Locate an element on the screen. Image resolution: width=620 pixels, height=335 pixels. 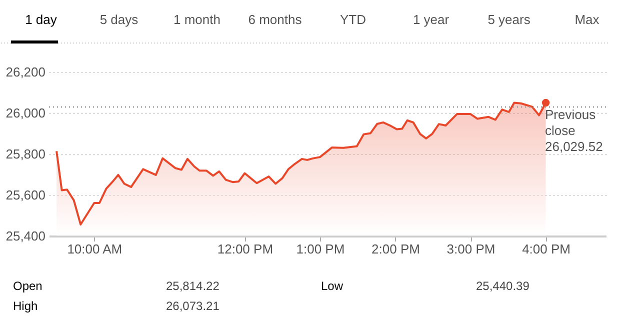
text: 1 day is located at coordinates (41, 19).